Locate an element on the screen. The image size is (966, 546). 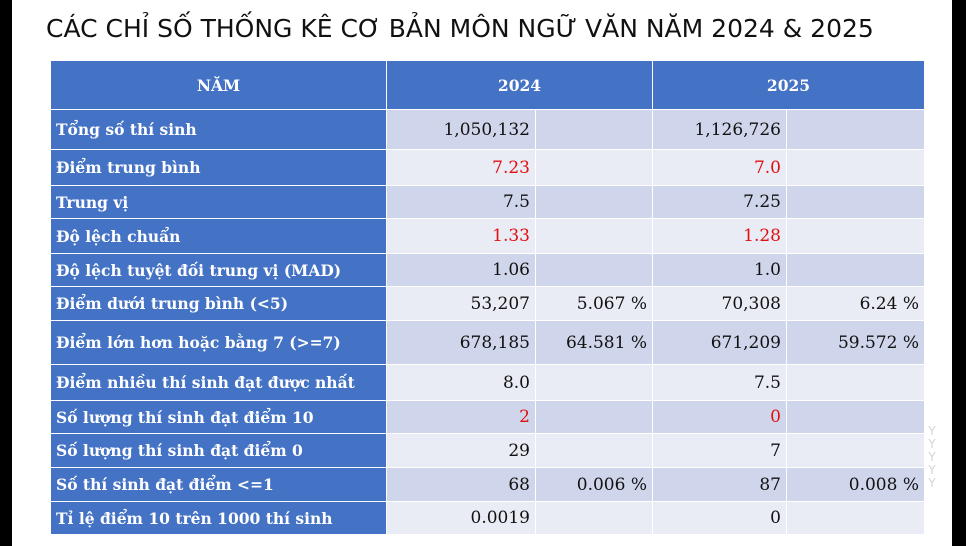
value-2025: 7.5 is located at coordinates (719, 382).